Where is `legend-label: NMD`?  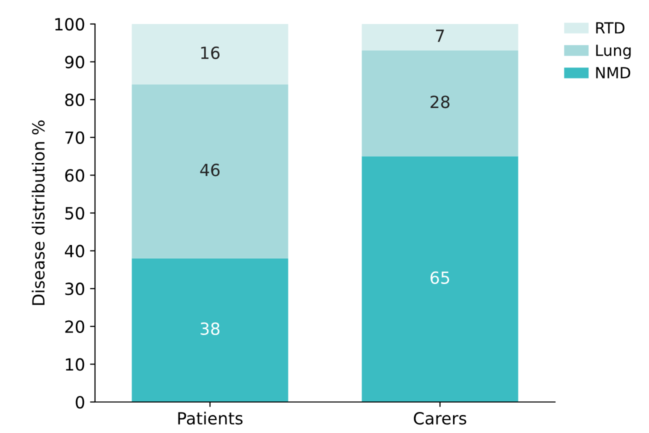 legend-label: NMD is located at coordinates (613, 72).